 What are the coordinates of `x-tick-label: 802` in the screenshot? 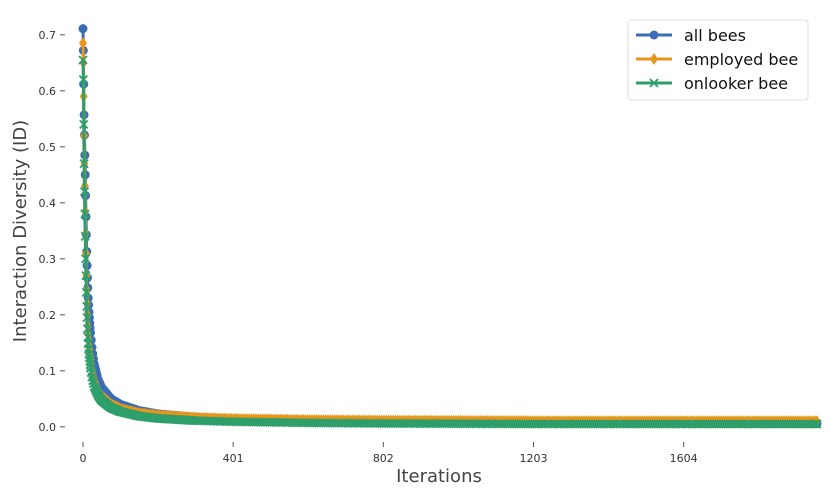 It's located at (383, 458).